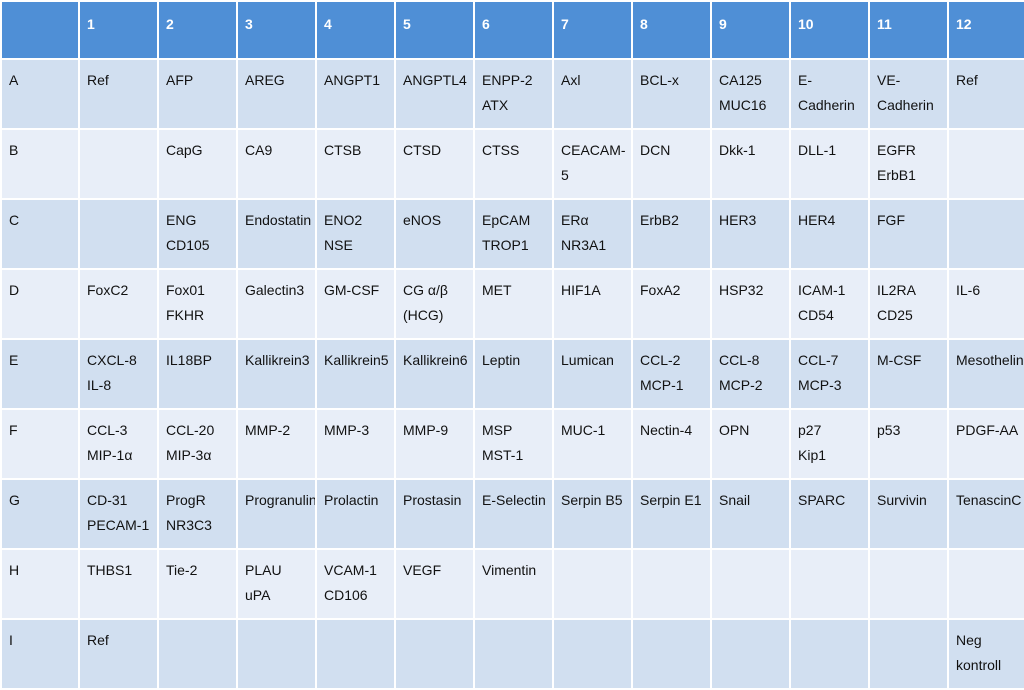 The width and height of the screenshot is (1024, 690). What do you see at coordinates (434, 30) in the screenshot?
I see `header-cell: 5` at bounding box center [434, 30].